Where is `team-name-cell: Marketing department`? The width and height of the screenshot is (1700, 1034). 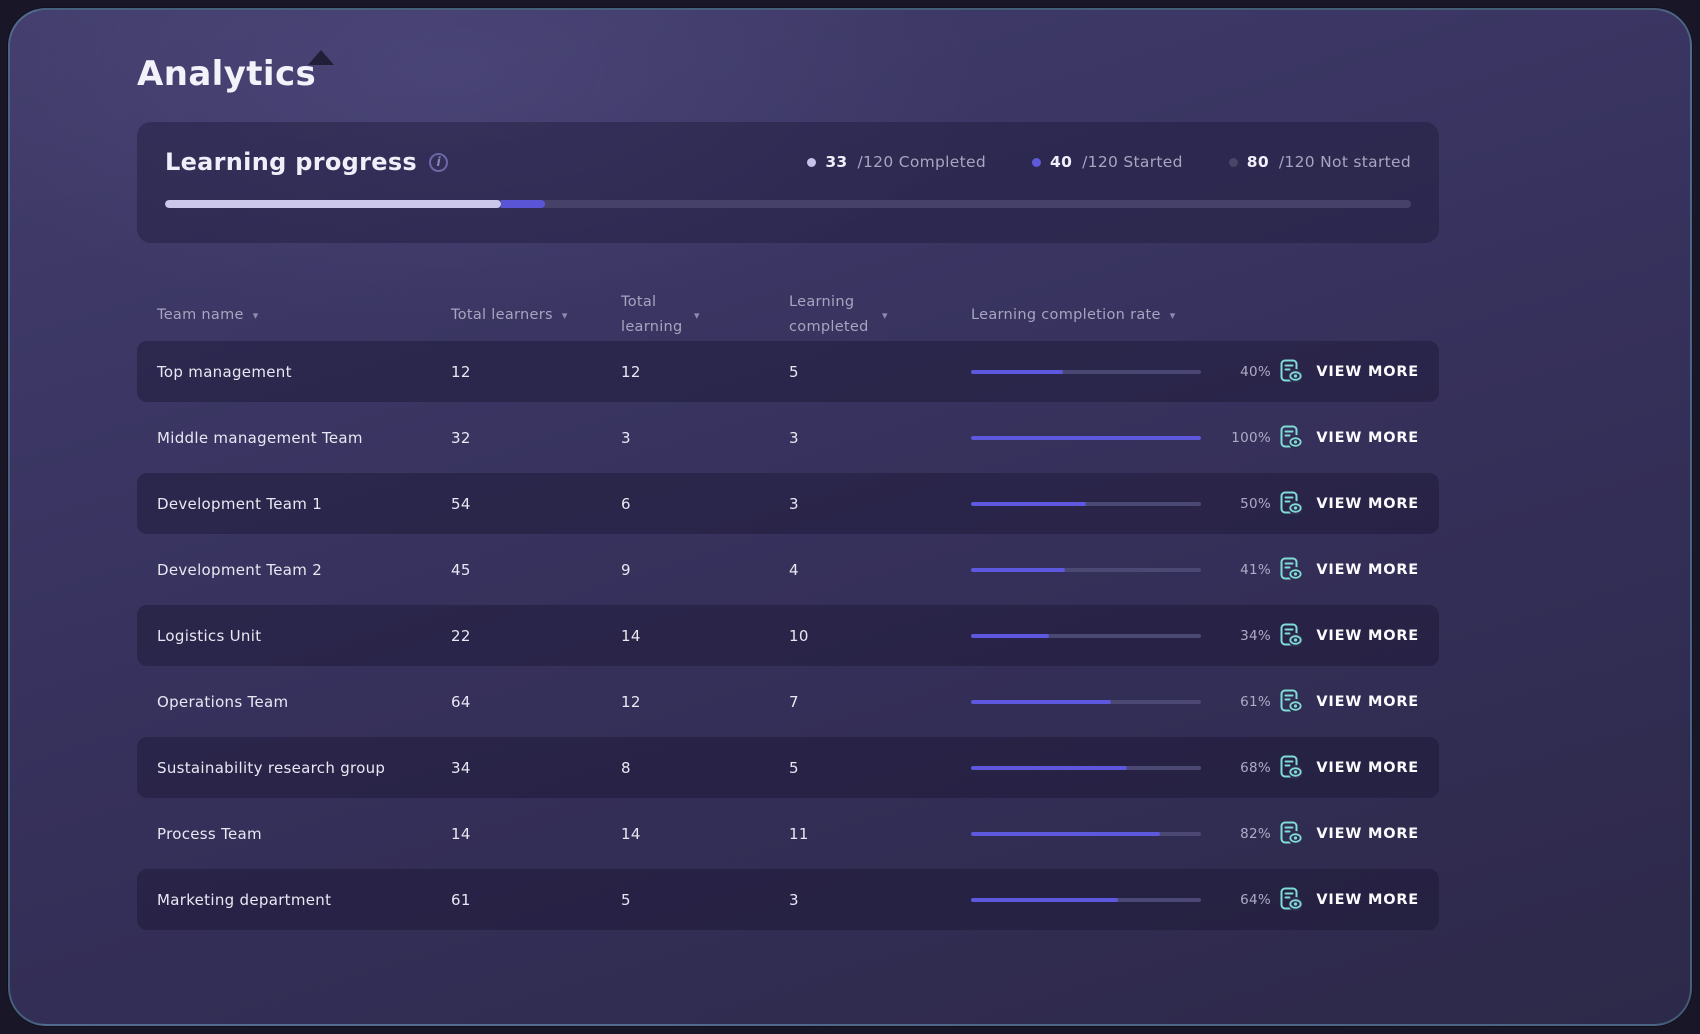 team-name-cell: Marketing department is located at coordinates (244, 899).